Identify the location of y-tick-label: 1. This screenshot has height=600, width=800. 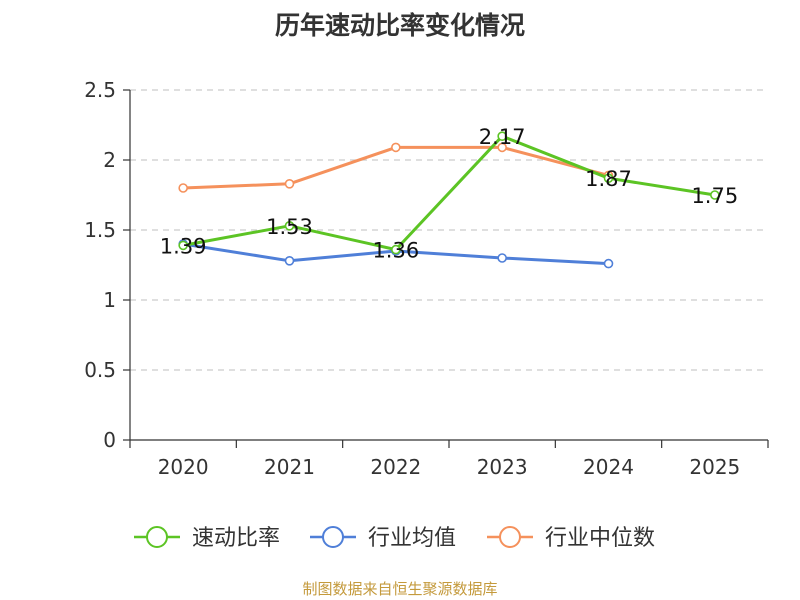
(109, 300).